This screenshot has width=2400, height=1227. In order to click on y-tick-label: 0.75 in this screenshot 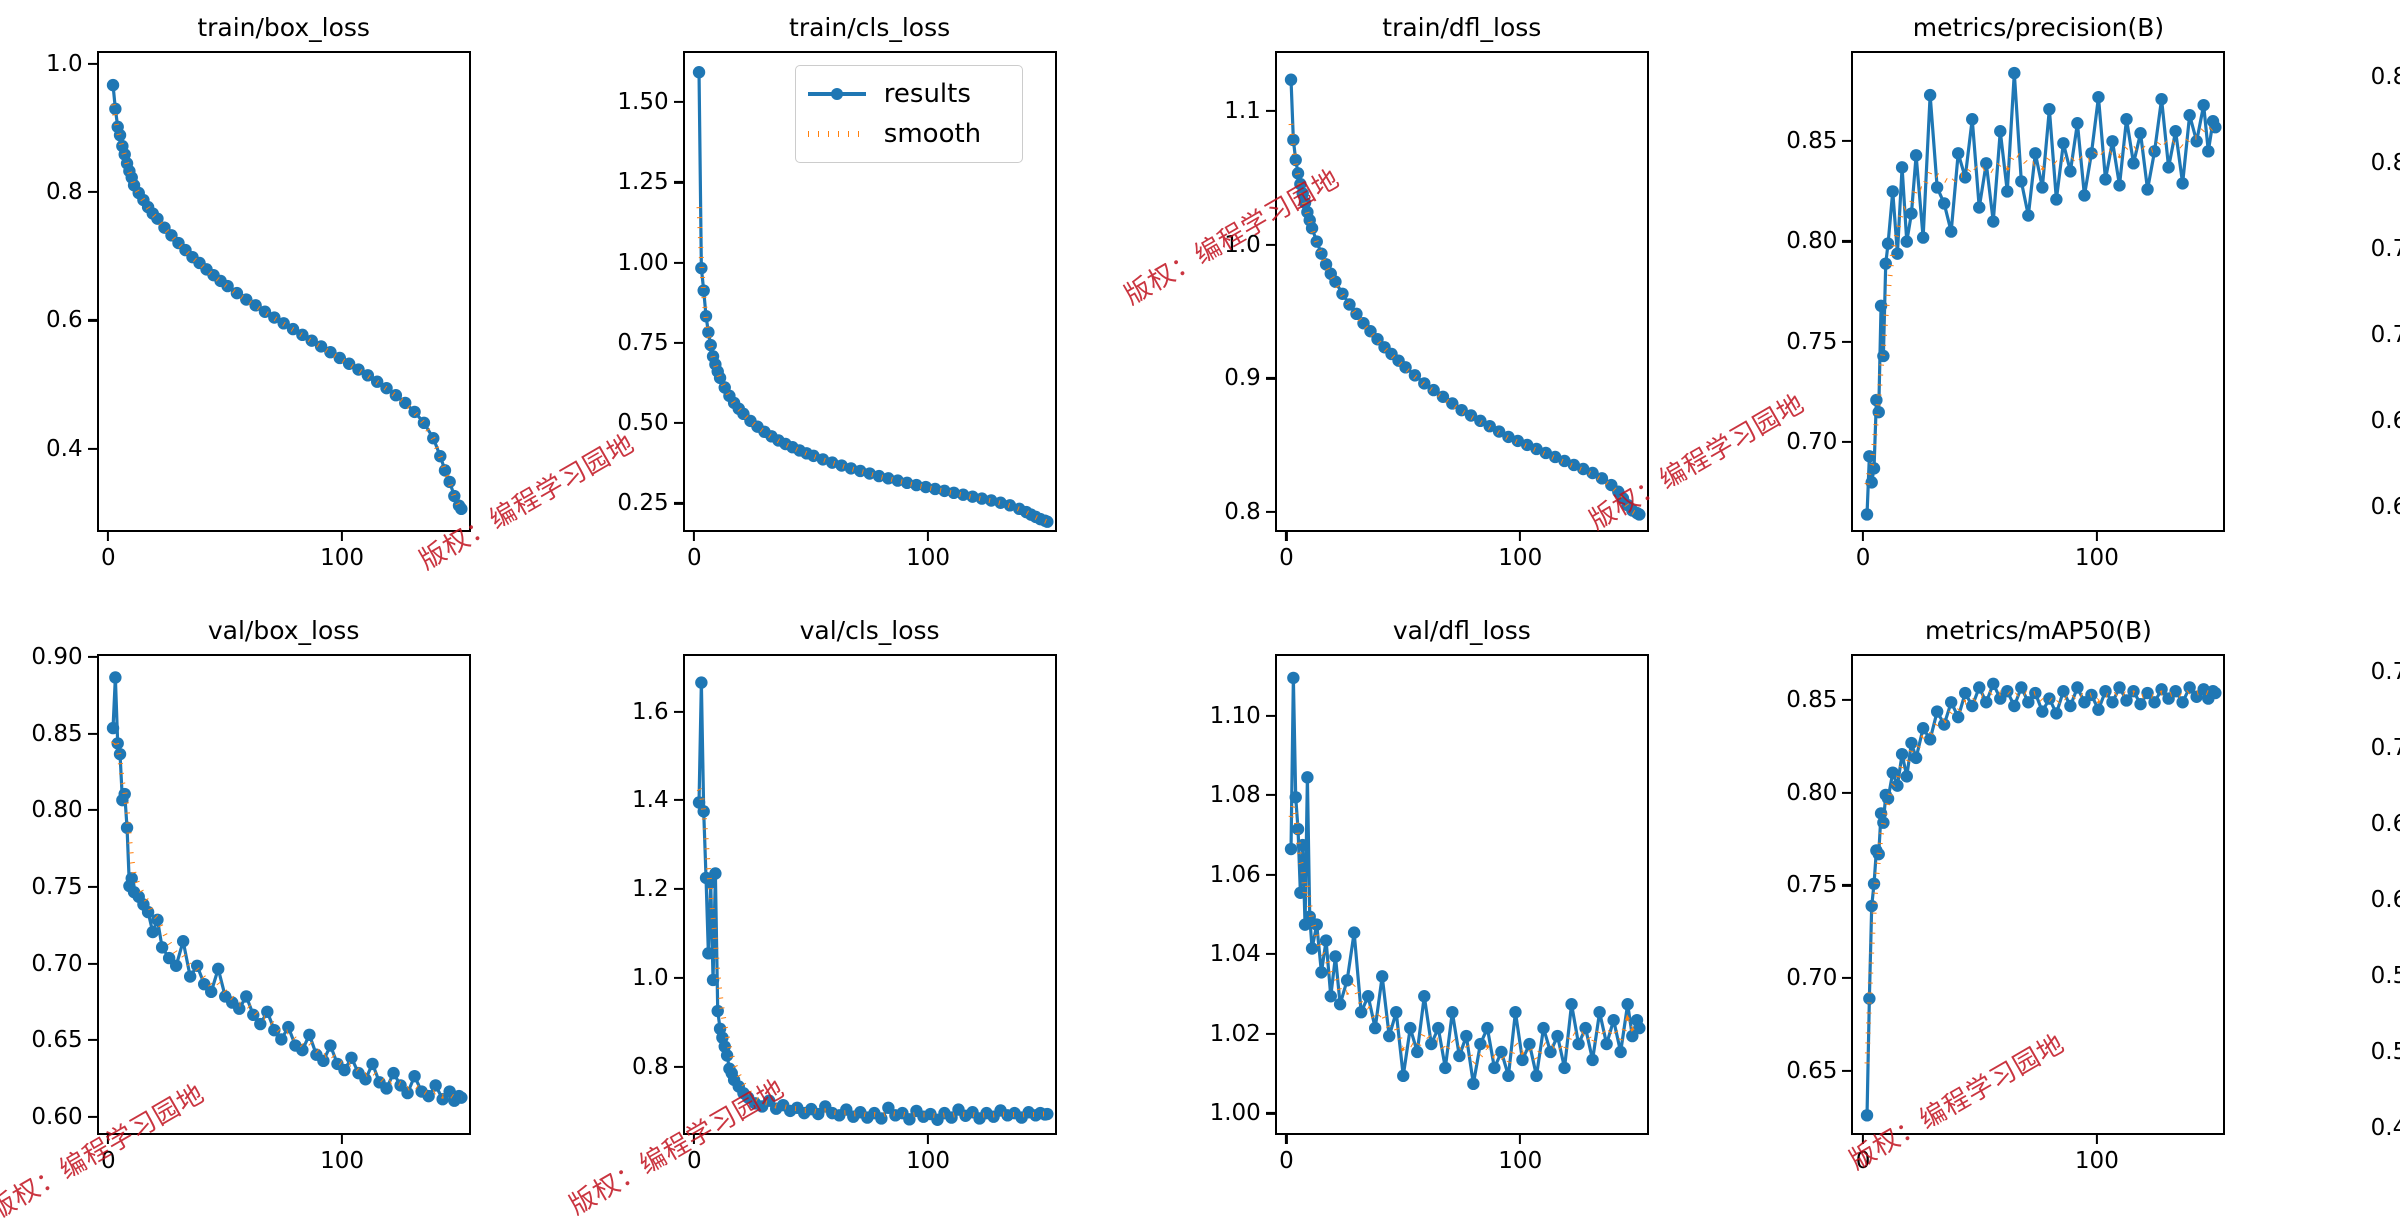, I will do `click(2385, 672)`.